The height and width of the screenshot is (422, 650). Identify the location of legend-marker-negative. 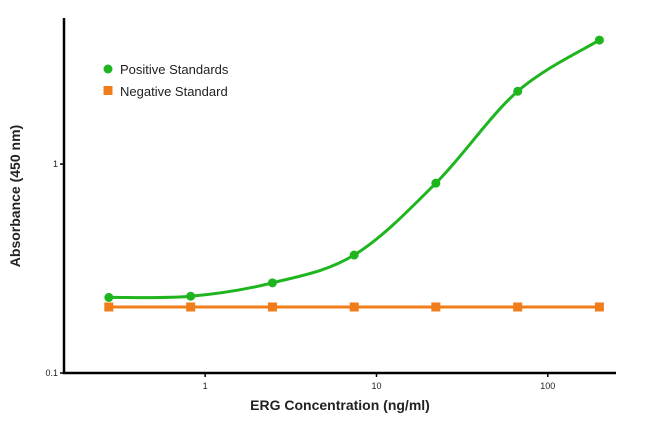
(108, 90).